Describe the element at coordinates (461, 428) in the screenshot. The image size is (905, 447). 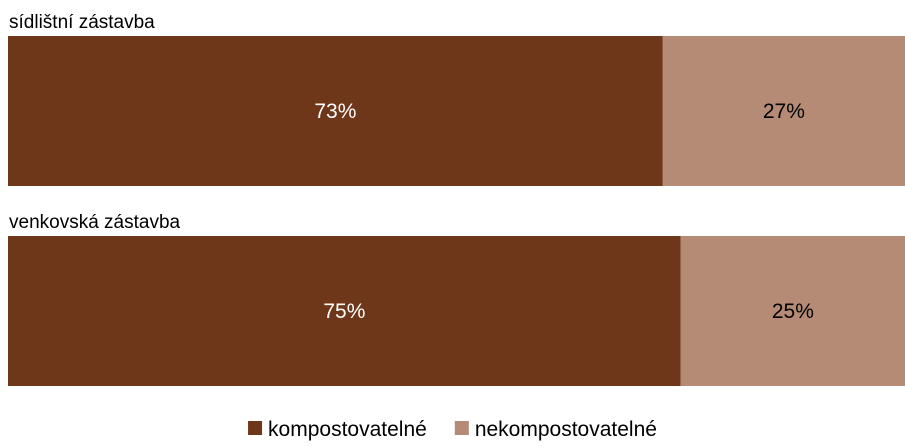
I see `legend-swatch-nekompostovatelne` at that location.